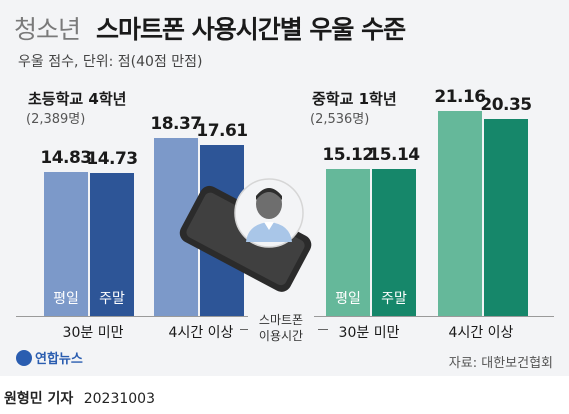  Describe the element at coordinates (59, 359) in the screenshot. I see `logo-text: 연합뉴스` at that location.